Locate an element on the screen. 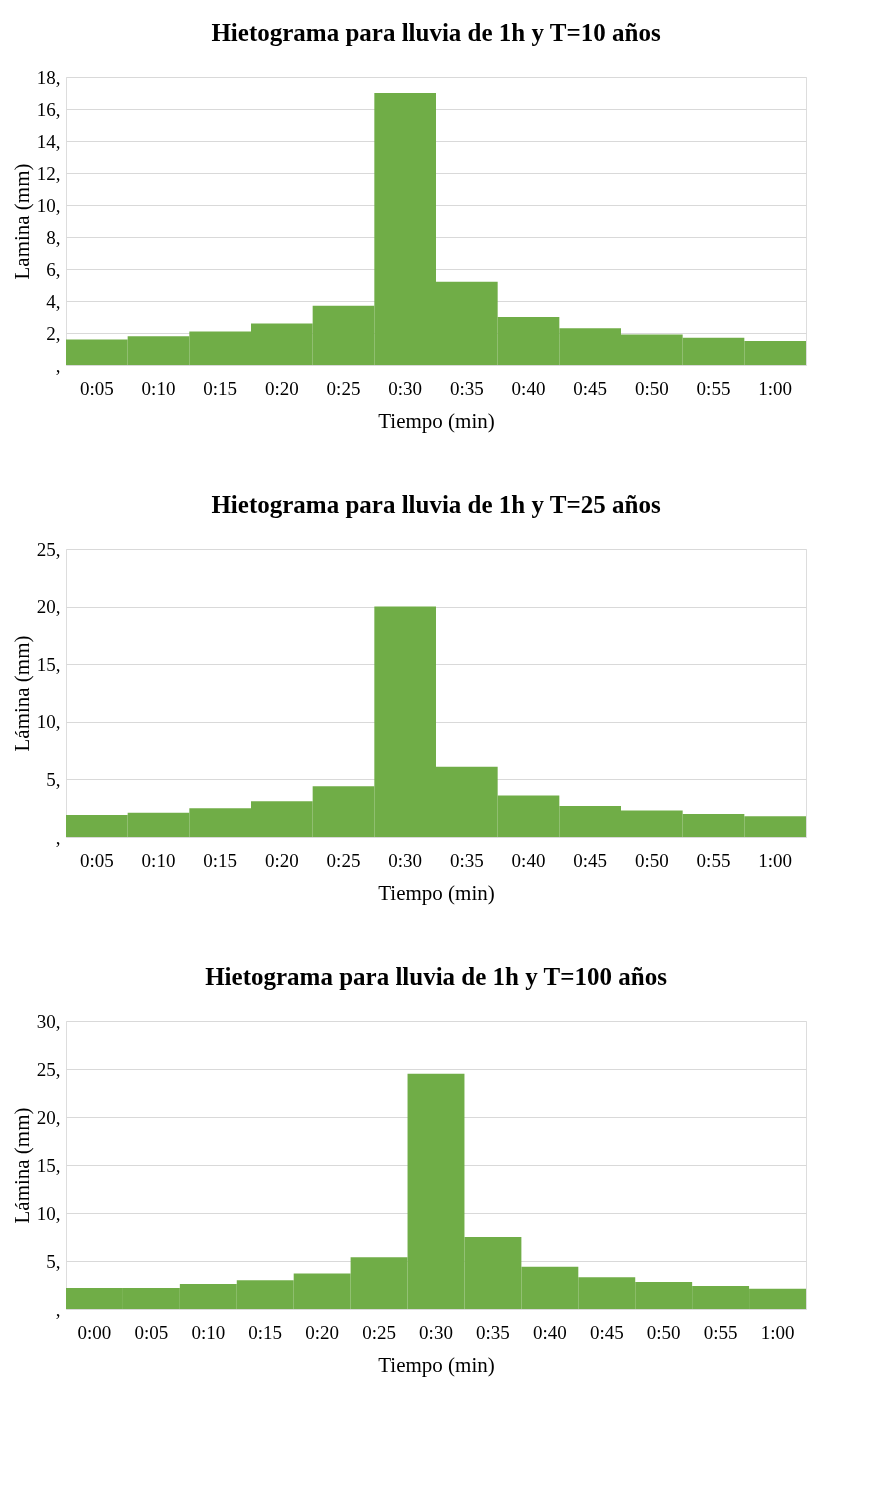 The image size is (896, 1506). chart-title: Hietograma para lluvia de 1h y T=100 años is located at coordinates (436, 976).